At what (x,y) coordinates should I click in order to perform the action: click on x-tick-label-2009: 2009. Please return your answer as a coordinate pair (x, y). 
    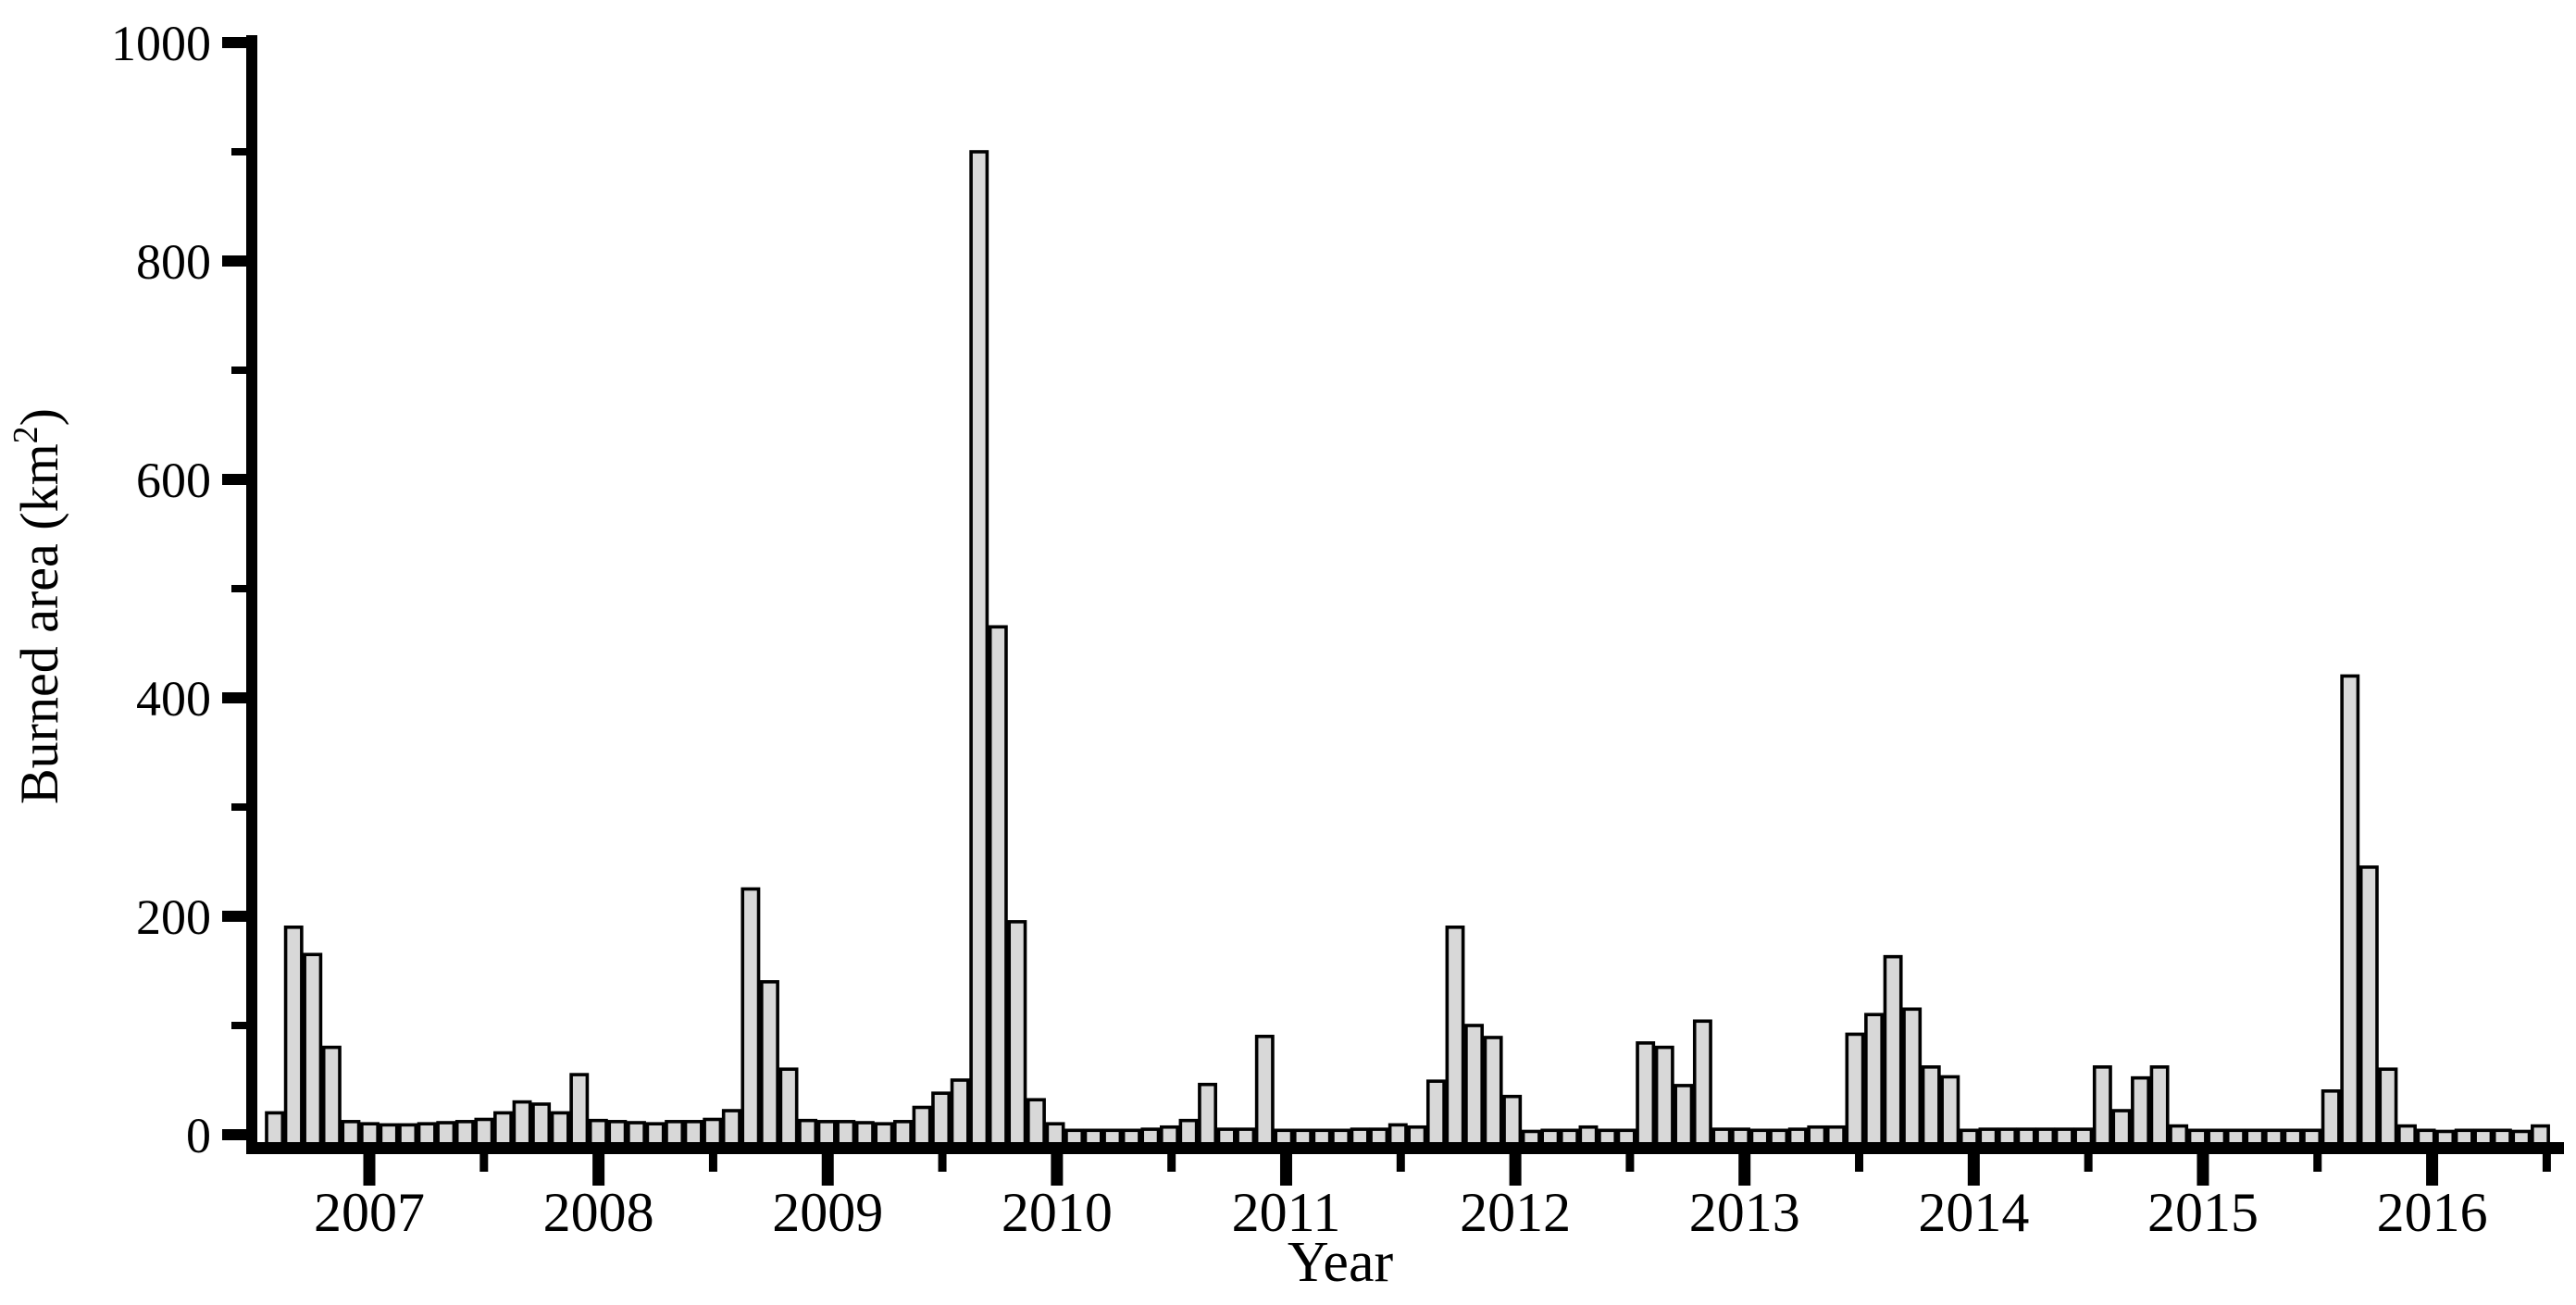
    Looking at the image, I should click on (827, 1212).